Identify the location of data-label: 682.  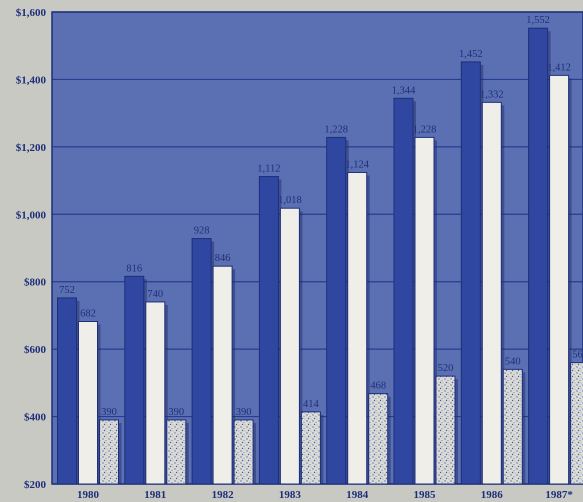
(88, 313).